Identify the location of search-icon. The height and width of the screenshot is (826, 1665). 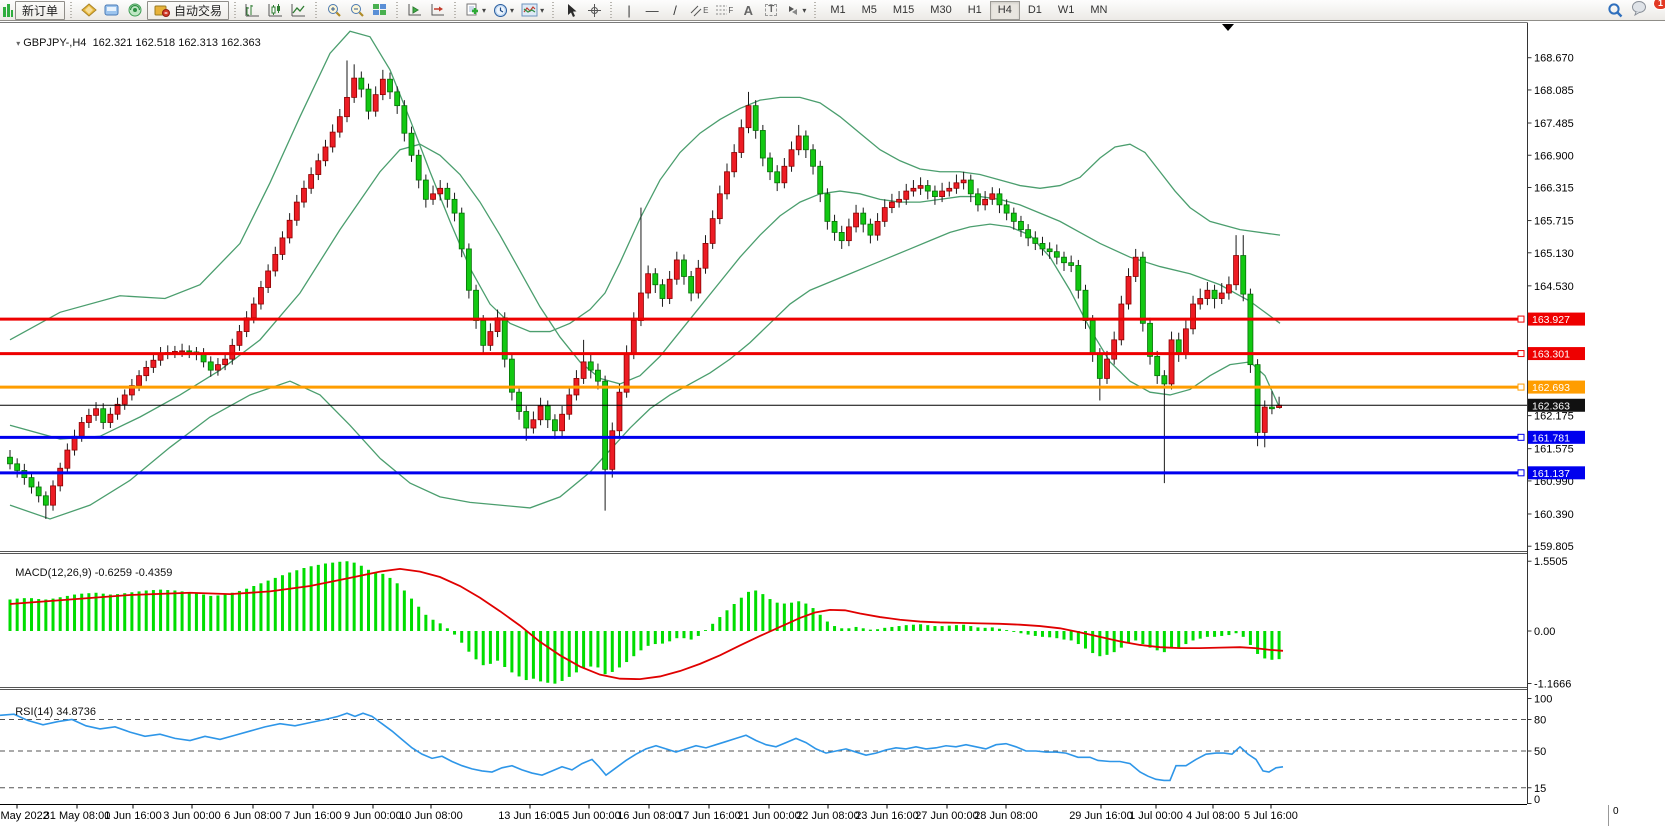
(1615, 10).